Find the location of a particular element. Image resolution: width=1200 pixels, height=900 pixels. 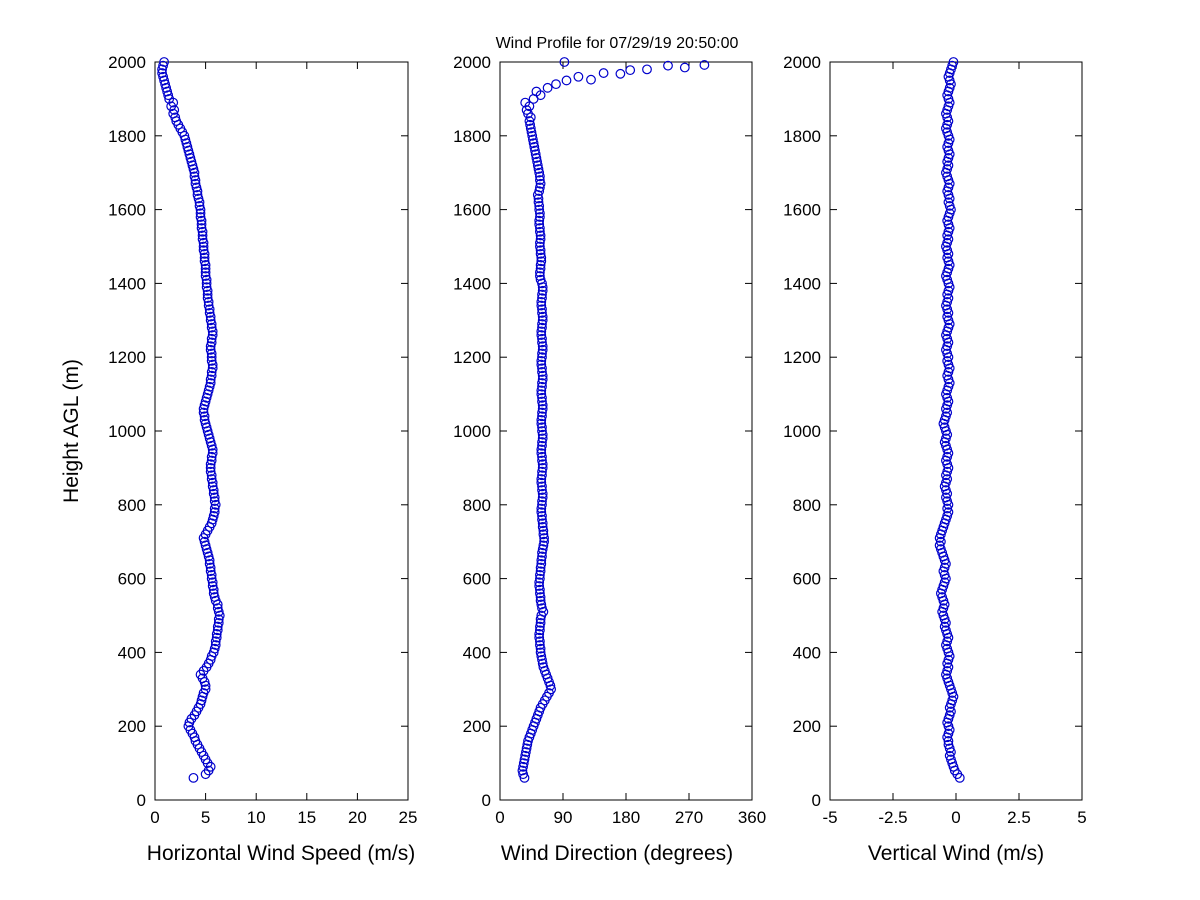

y-tick-label: 400 is located at coordinates (132, 652).